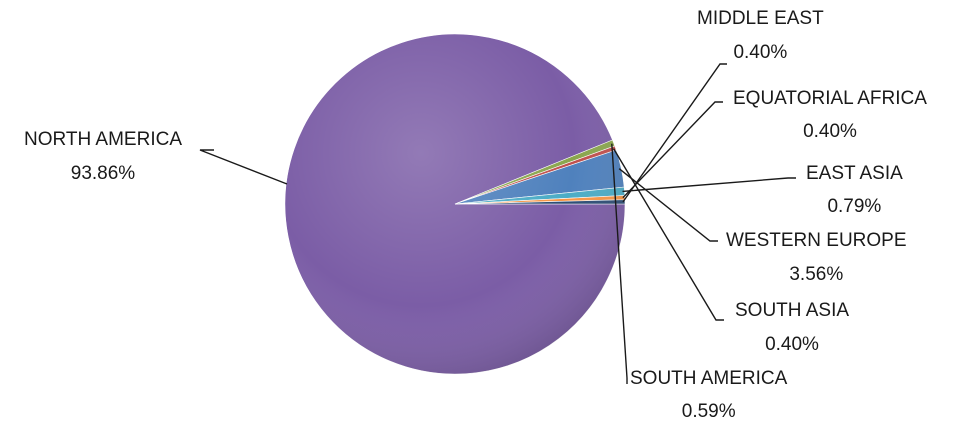 This screenshot has width=965, height=426. I want to click on data-label-value-middle-east: 0.40%, so click(760, 52).